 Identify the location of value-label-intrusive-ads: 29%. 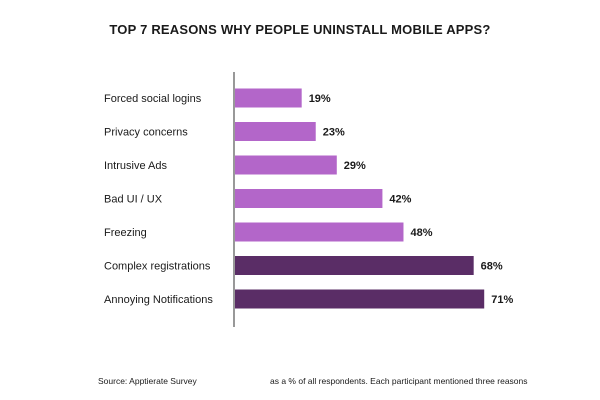
(355, 166).